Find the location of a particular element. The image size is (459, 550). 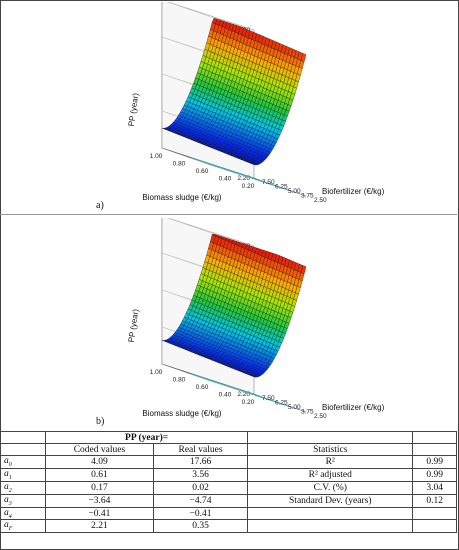

panel-label: a) is located at coordinates (100, 205).